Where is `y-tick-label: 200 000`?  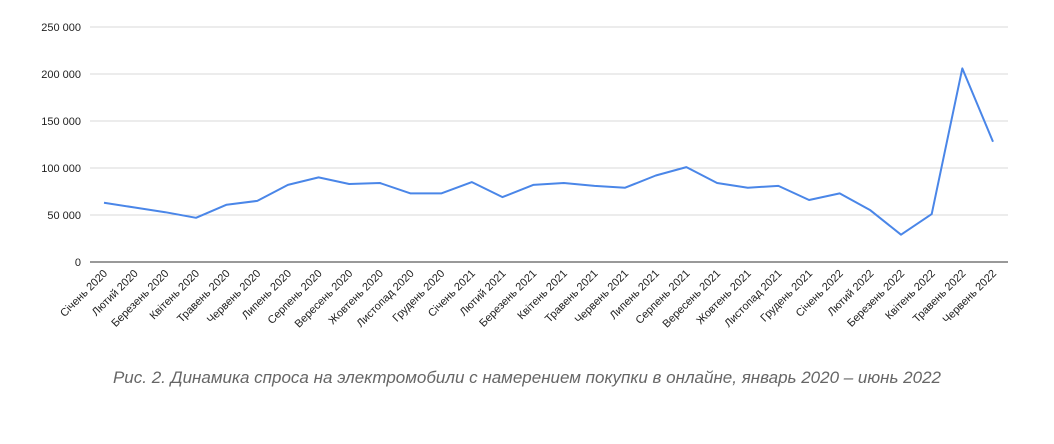 y-tick-label: 200 000 is located at coordinates (61, 75).